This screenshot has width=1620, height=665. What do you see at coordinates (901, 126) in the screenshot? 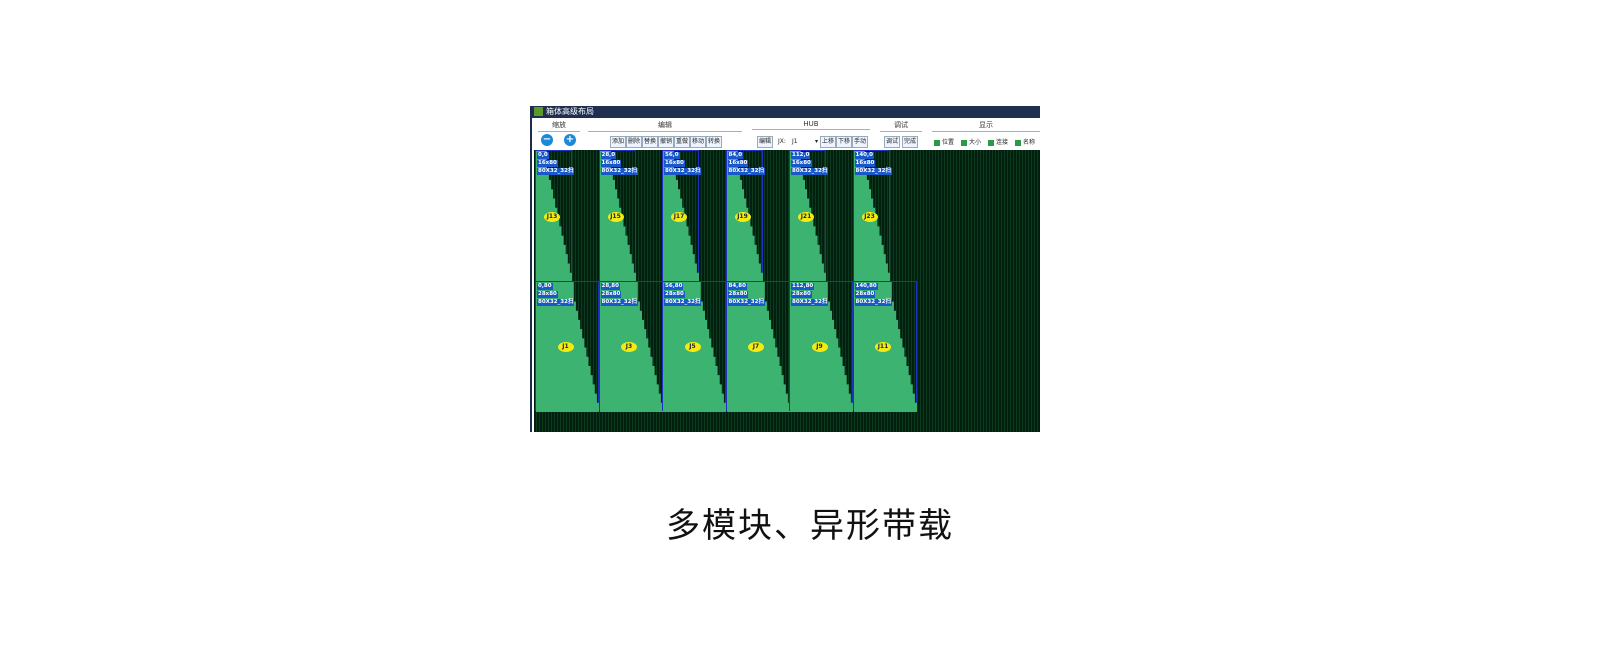
I see `section-debug: 调试` at bounding box center [901, 126].